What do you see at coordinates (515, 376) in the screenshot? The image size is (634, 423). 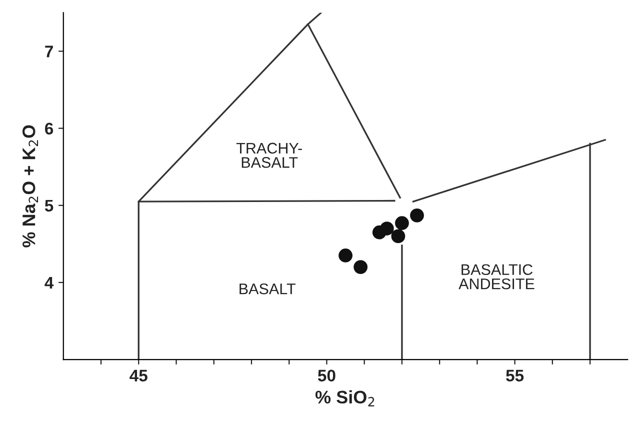 I see `x-tick-label: 55` at bounding box center [515, 376].